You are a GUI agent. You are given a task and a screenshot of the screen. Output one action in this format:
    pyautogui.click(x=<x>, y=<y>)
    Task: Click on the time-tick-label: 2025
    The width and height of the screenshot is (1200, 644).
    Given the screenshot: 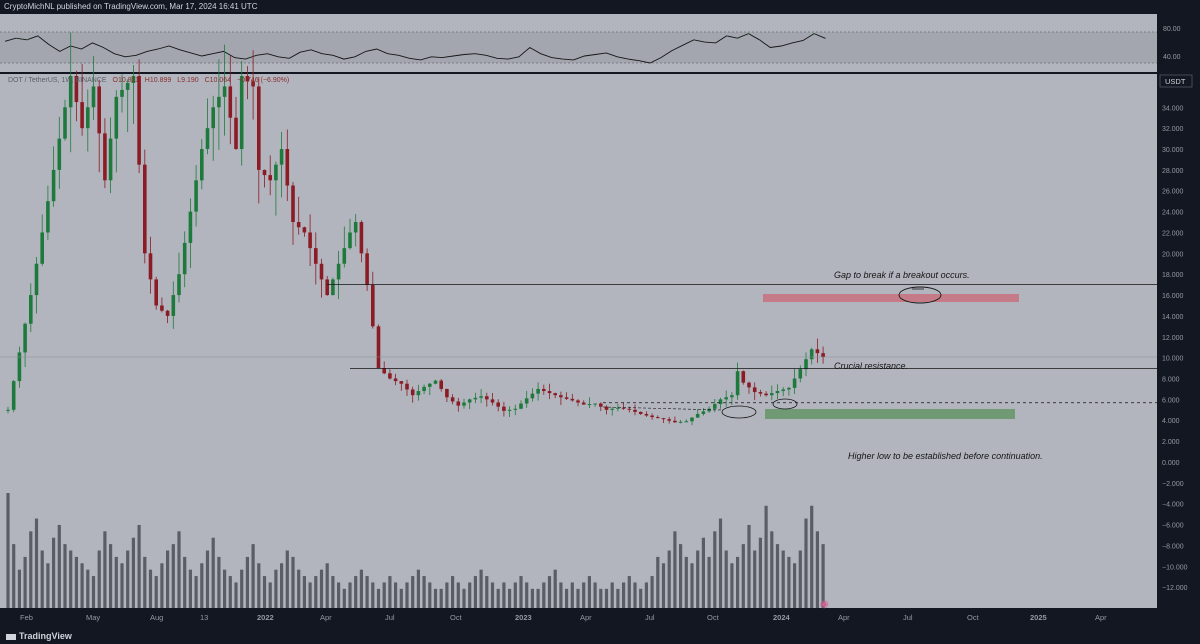 What is the action you would take?
    pyautogui.click(x=1038, y=617)
    